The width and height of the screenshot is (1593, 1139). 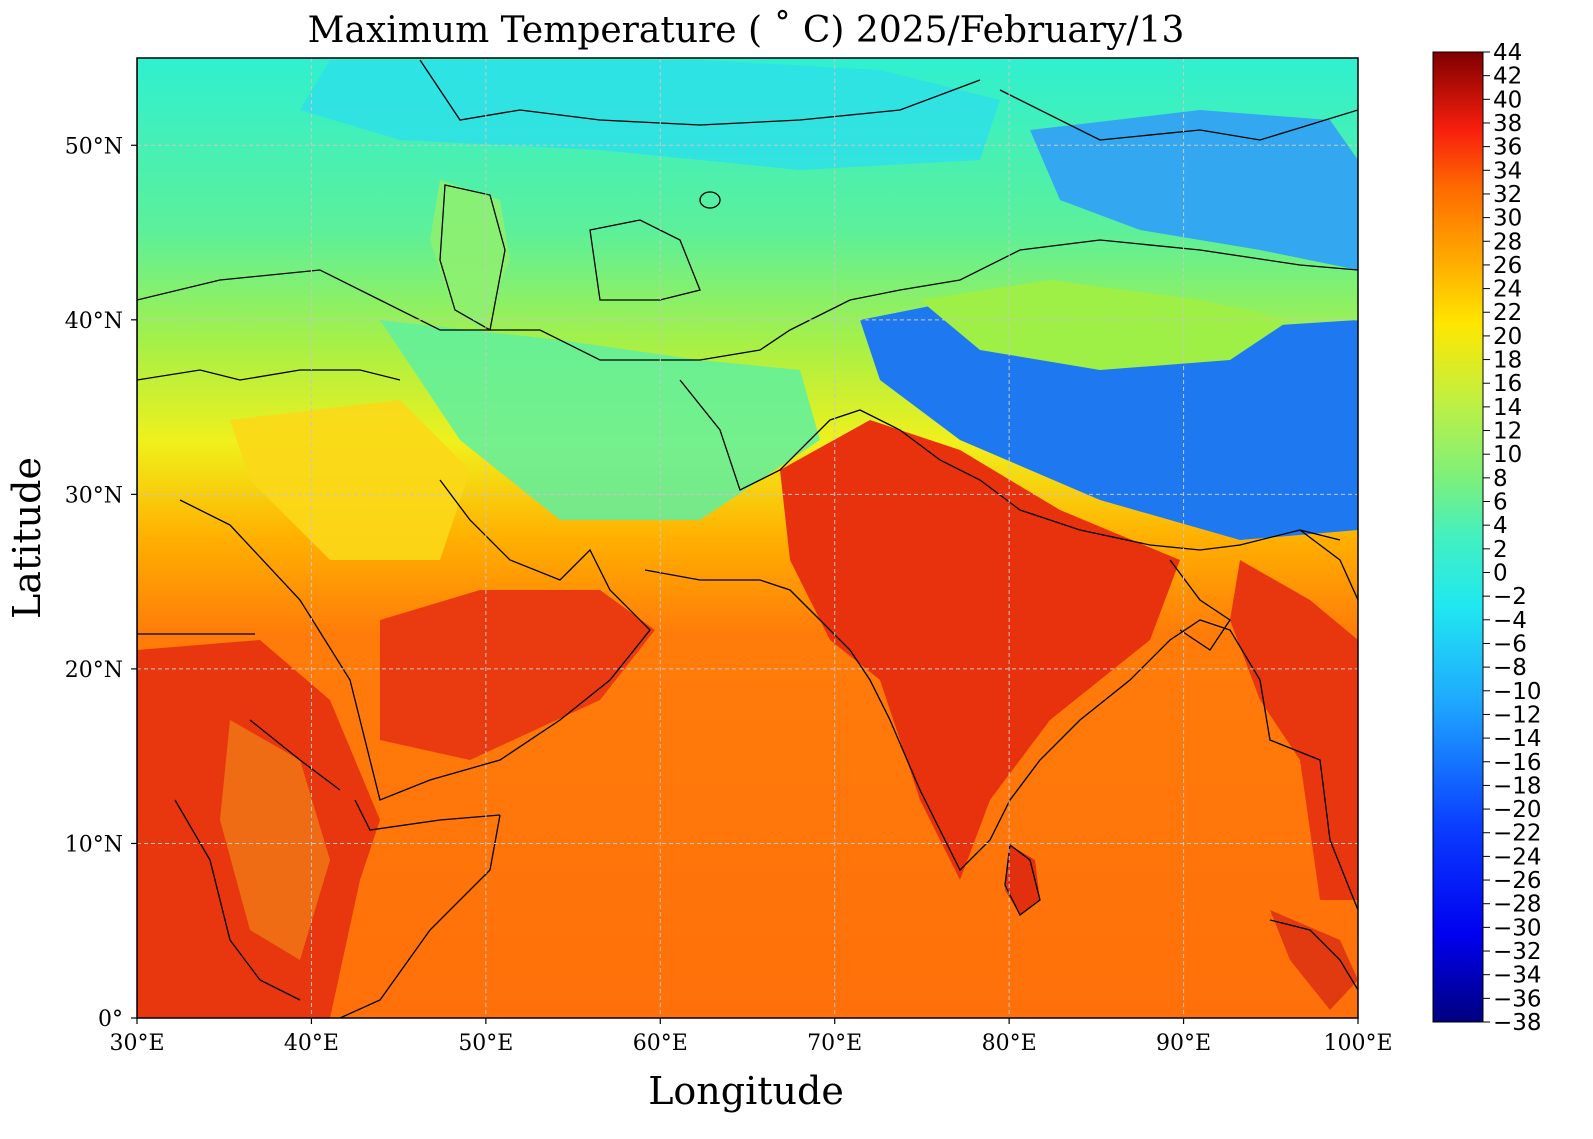 What do you see at coordinates (1507, 219) in the screenshot?
I see `colorbar-tick-label: 30` at bounding box center [1507, 219].